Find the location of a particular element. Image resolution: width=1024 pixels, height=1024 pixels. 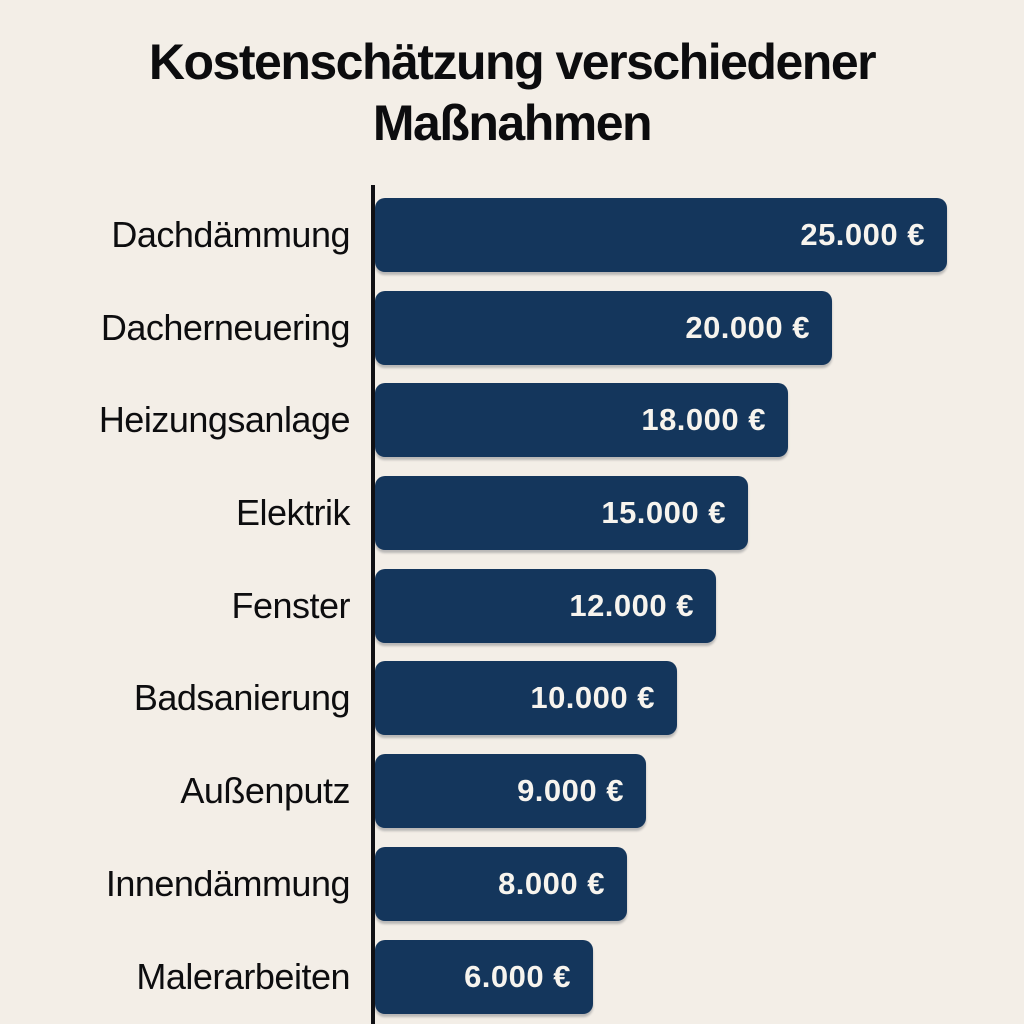

bar-row: Außenputz 9.000 € is located at coordinates (512, 791).